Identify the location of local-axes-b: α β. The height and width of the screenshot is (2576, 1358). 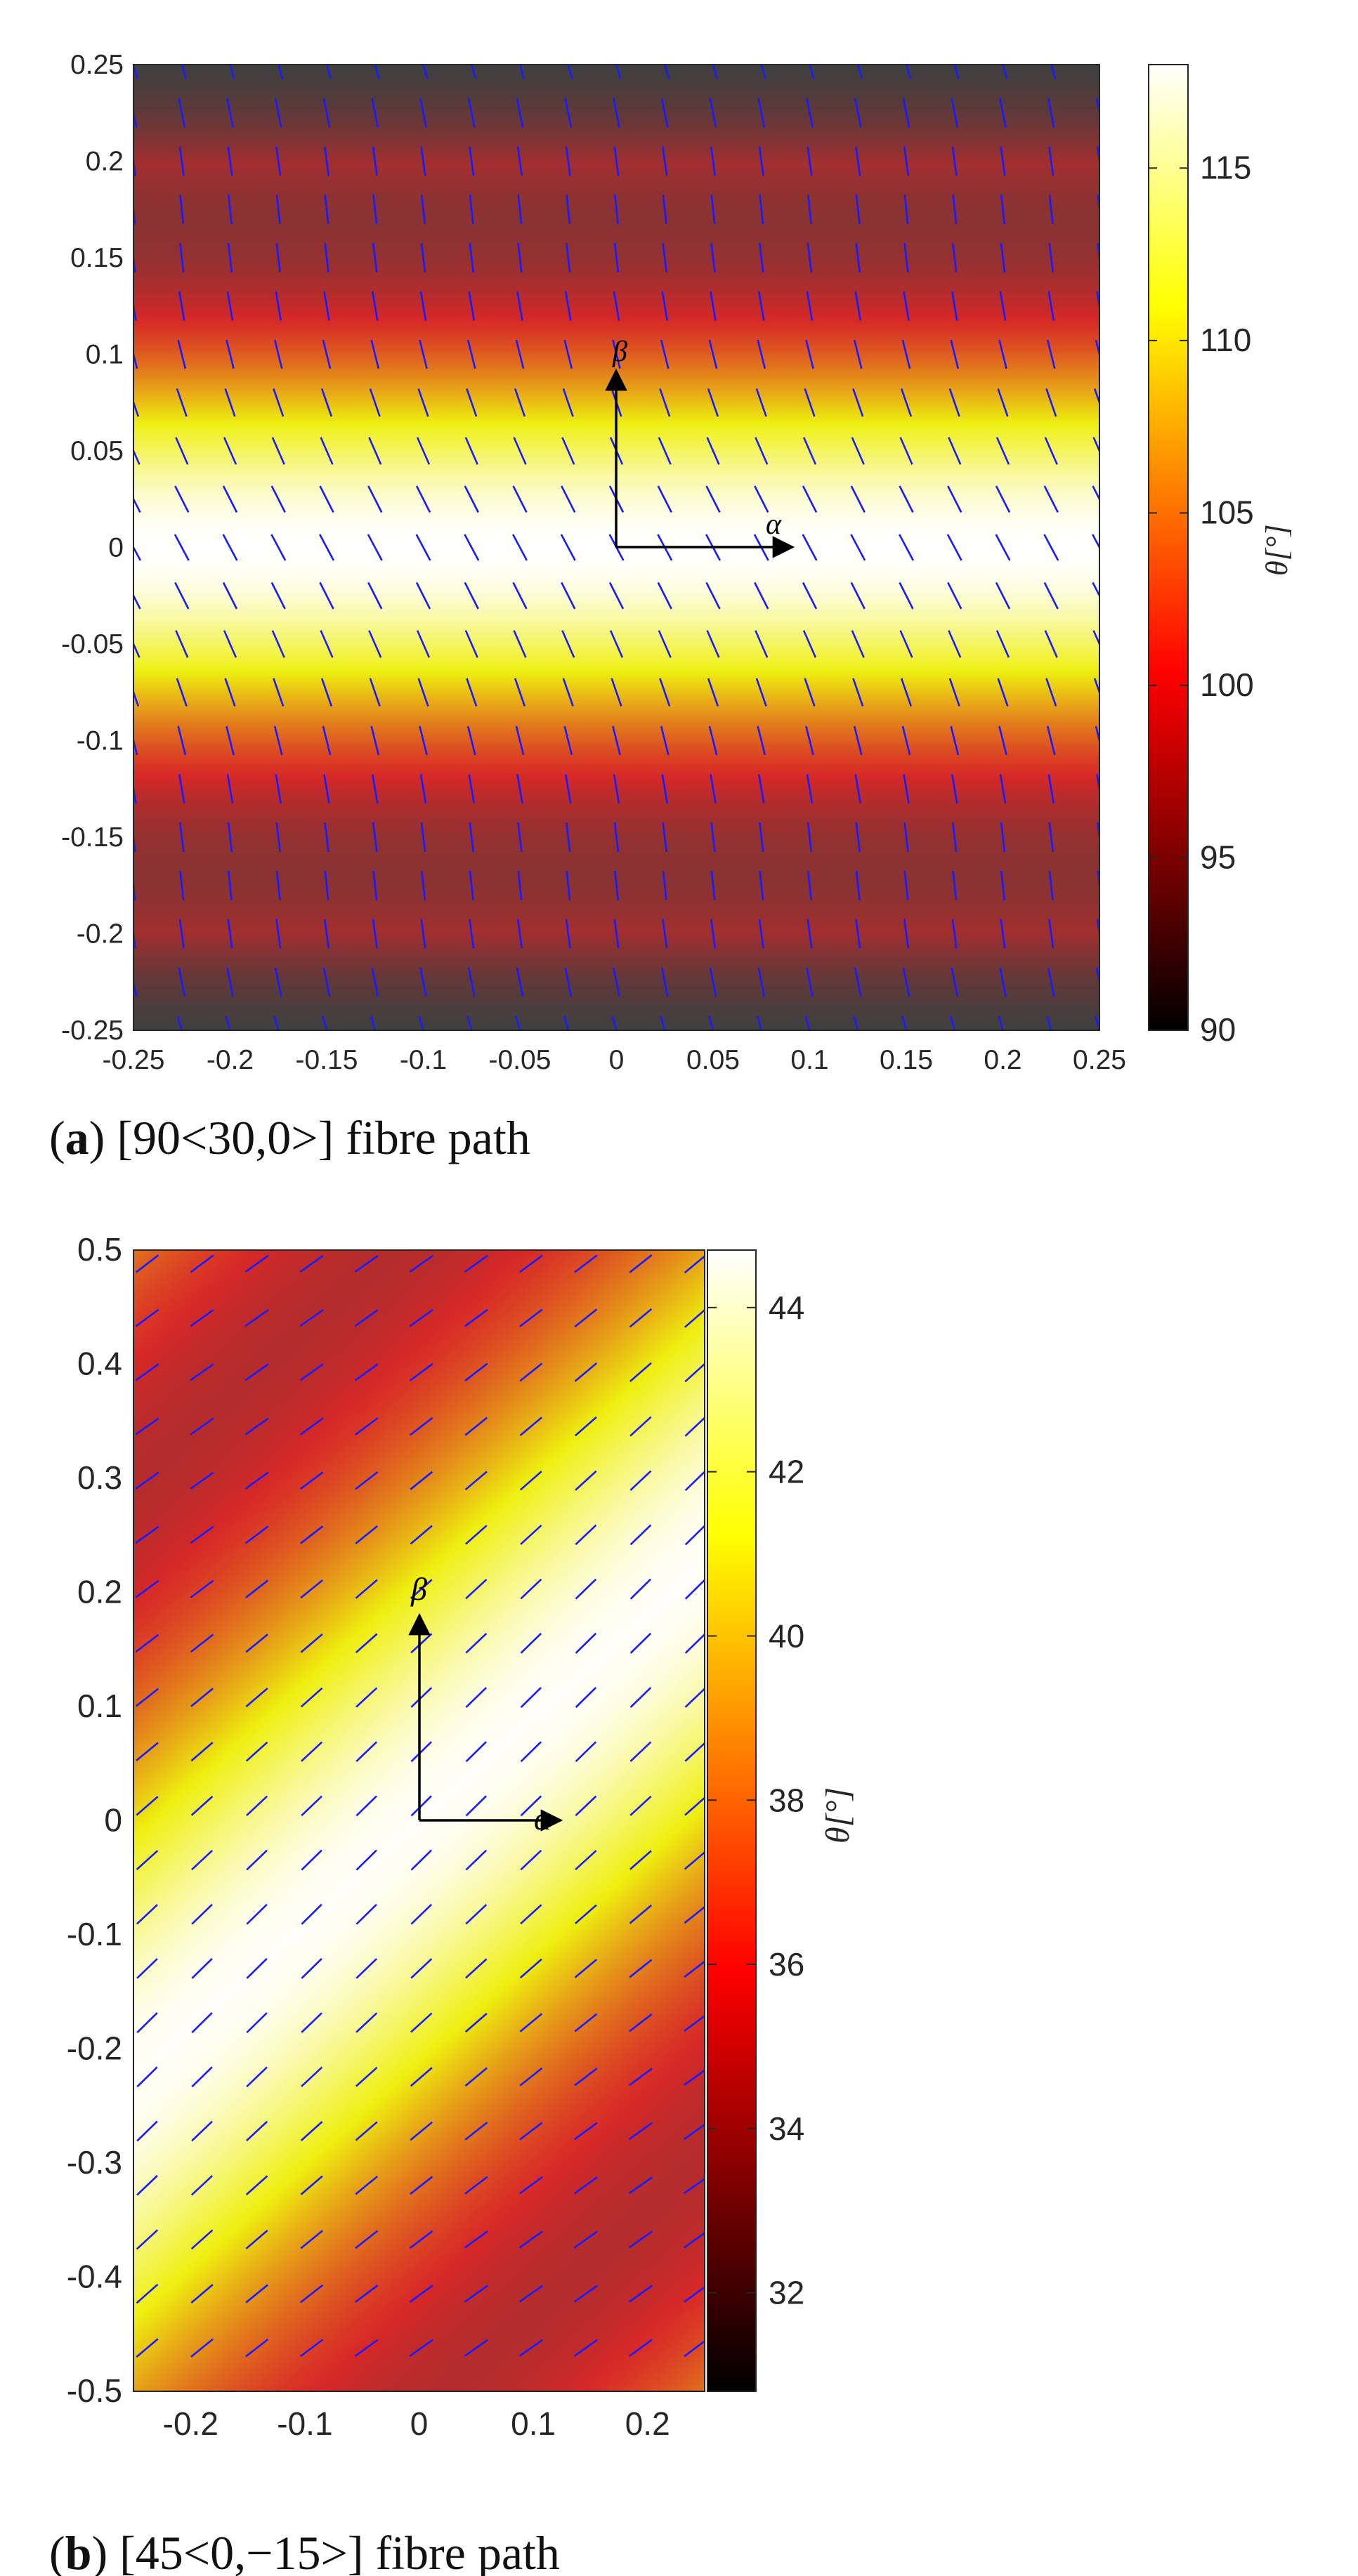
(486, 1703).